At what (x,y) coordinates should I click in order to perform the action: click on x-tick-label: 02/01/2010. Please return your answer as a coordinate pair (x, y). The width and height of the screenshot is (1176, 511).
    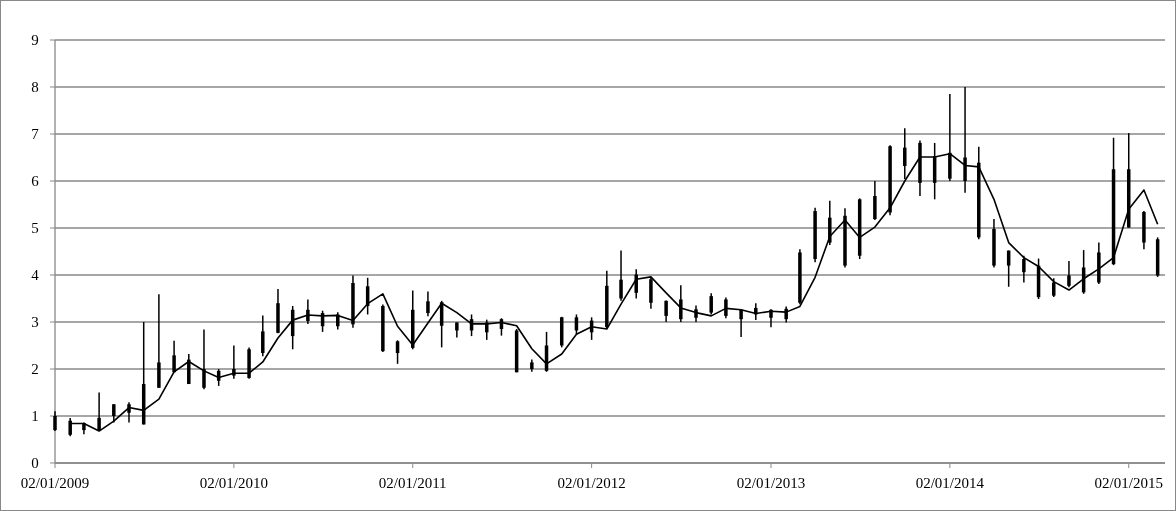
    Looking at the image, I should click on (234, 483).